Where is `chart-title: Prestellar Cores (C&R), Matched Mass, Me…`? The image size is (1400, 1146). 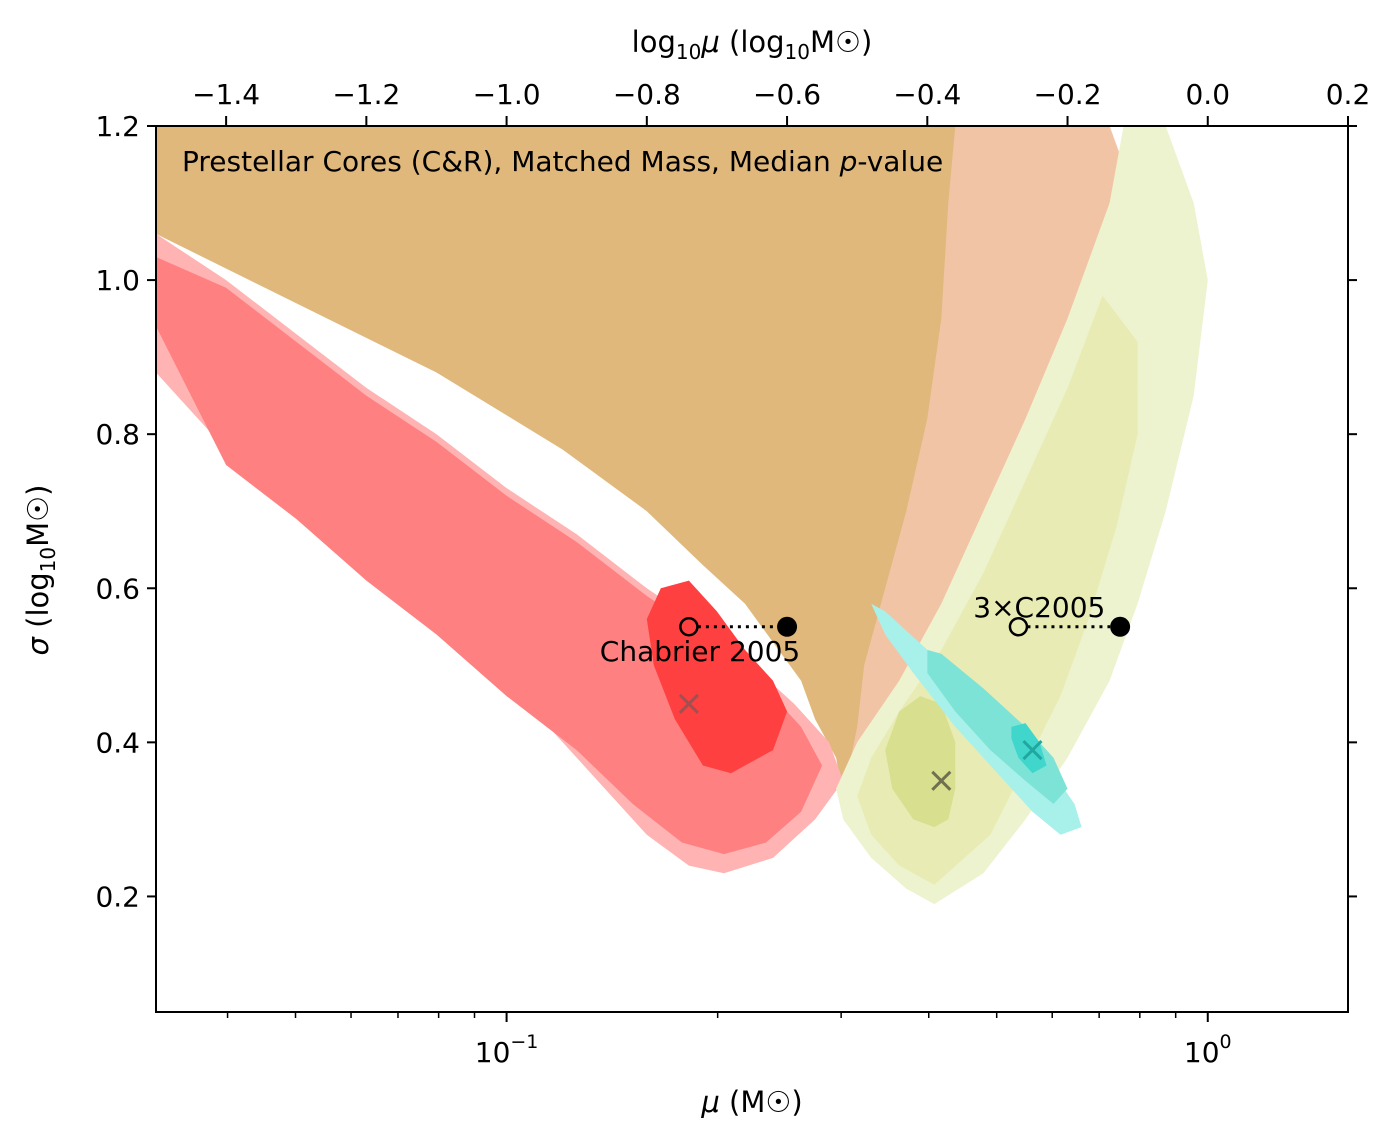 chart-title: Prestellar Cores (C&R), Matched Mass, Me… is located at coordinates (562, 161).